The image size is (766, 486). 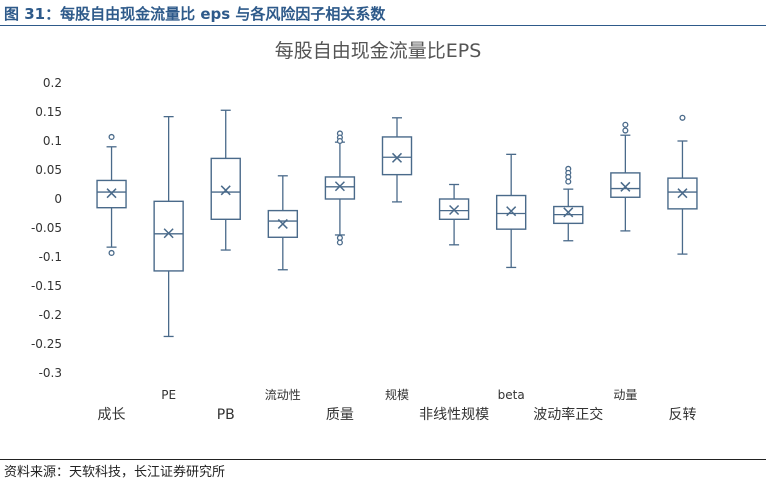 What do you see at coordinates (115, 472) in the screenshot?
I see `source-note: 资料来源：天软科技，长江证券研究所` at bounding box center [115, 472].